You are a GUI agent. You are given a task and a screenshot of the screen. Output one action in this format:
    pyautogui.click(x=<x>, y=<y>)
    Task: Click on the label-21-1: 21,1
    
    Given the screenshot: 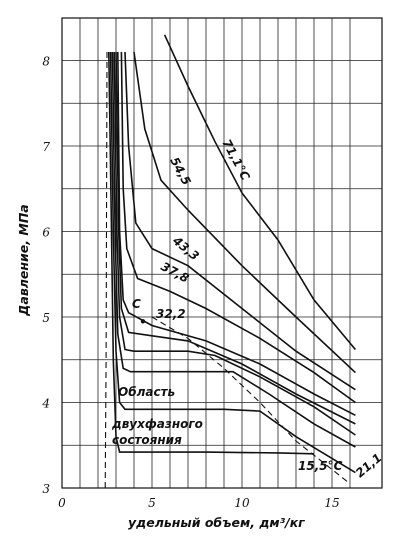 What is the action you would take?
    pyautogui.click(x=369, y=466)
    